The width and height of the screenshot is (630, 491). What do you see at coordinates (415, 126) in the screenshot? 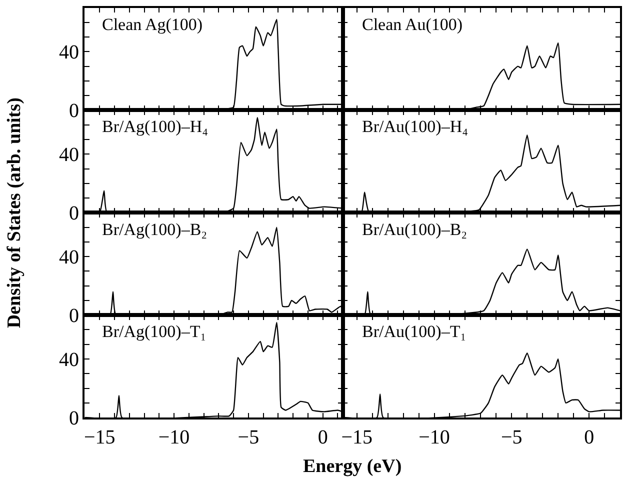
I see `text: Br/Au(100)–H₄` at bounding box center [415, 126].